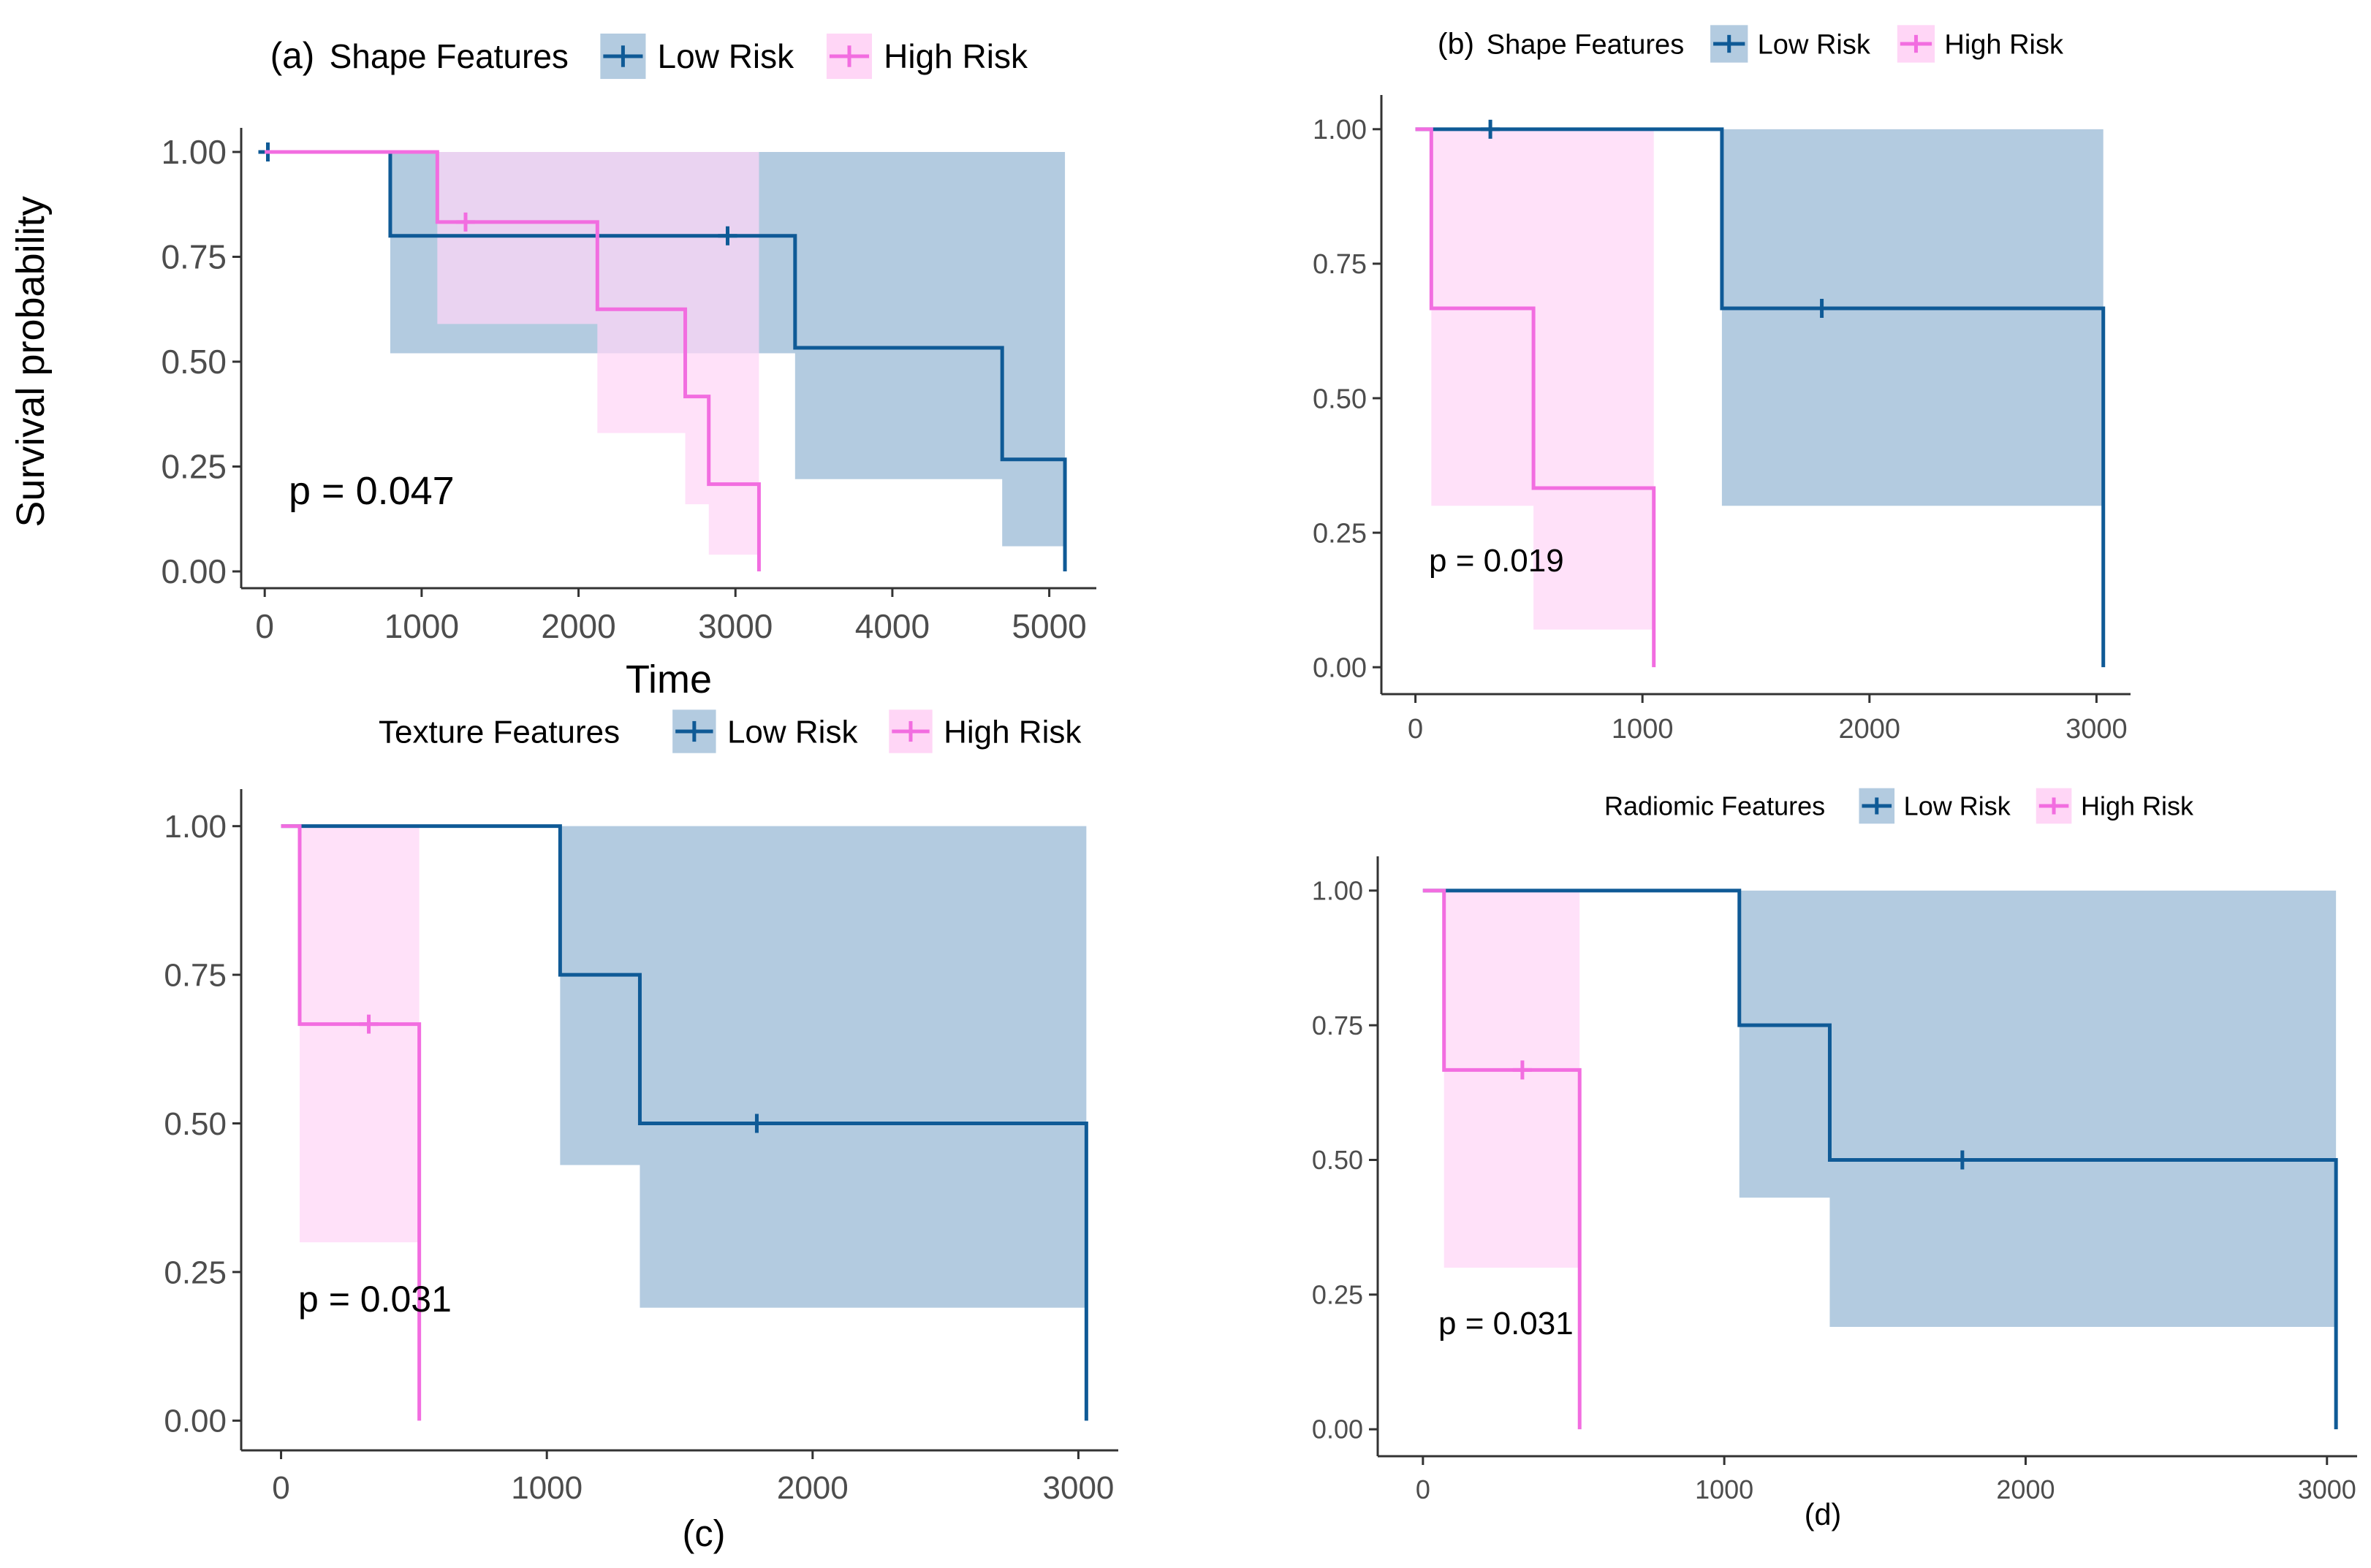  I want to click on x-axis-label: Time, so click(669, 679).